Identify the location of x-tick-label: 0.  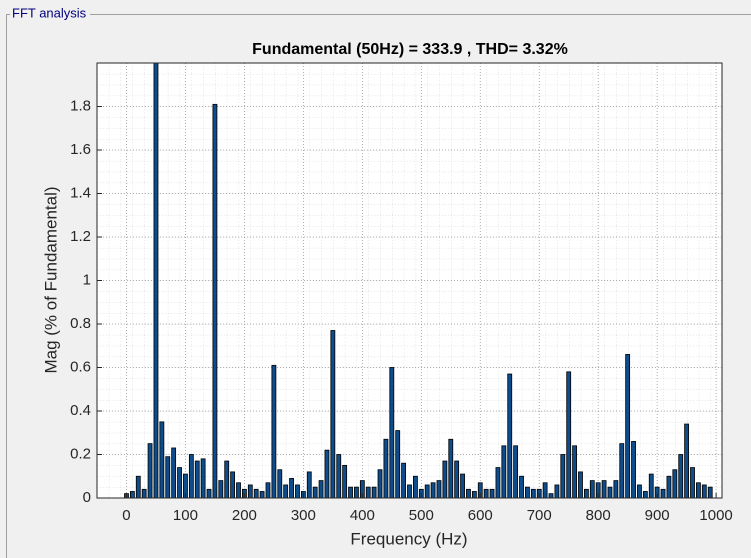
(126, 515).